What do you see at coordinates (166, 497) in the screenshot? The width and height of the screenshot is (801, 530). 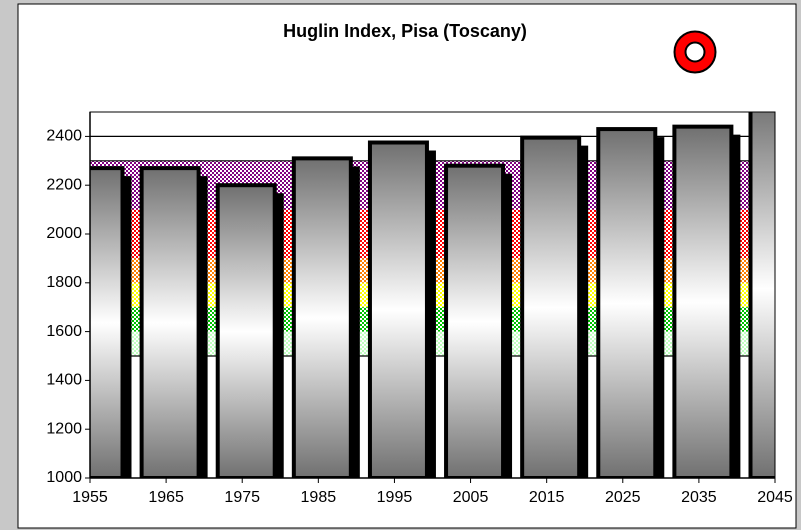 I see `x-tick-label: 1965` at bounding box center [166, 497].